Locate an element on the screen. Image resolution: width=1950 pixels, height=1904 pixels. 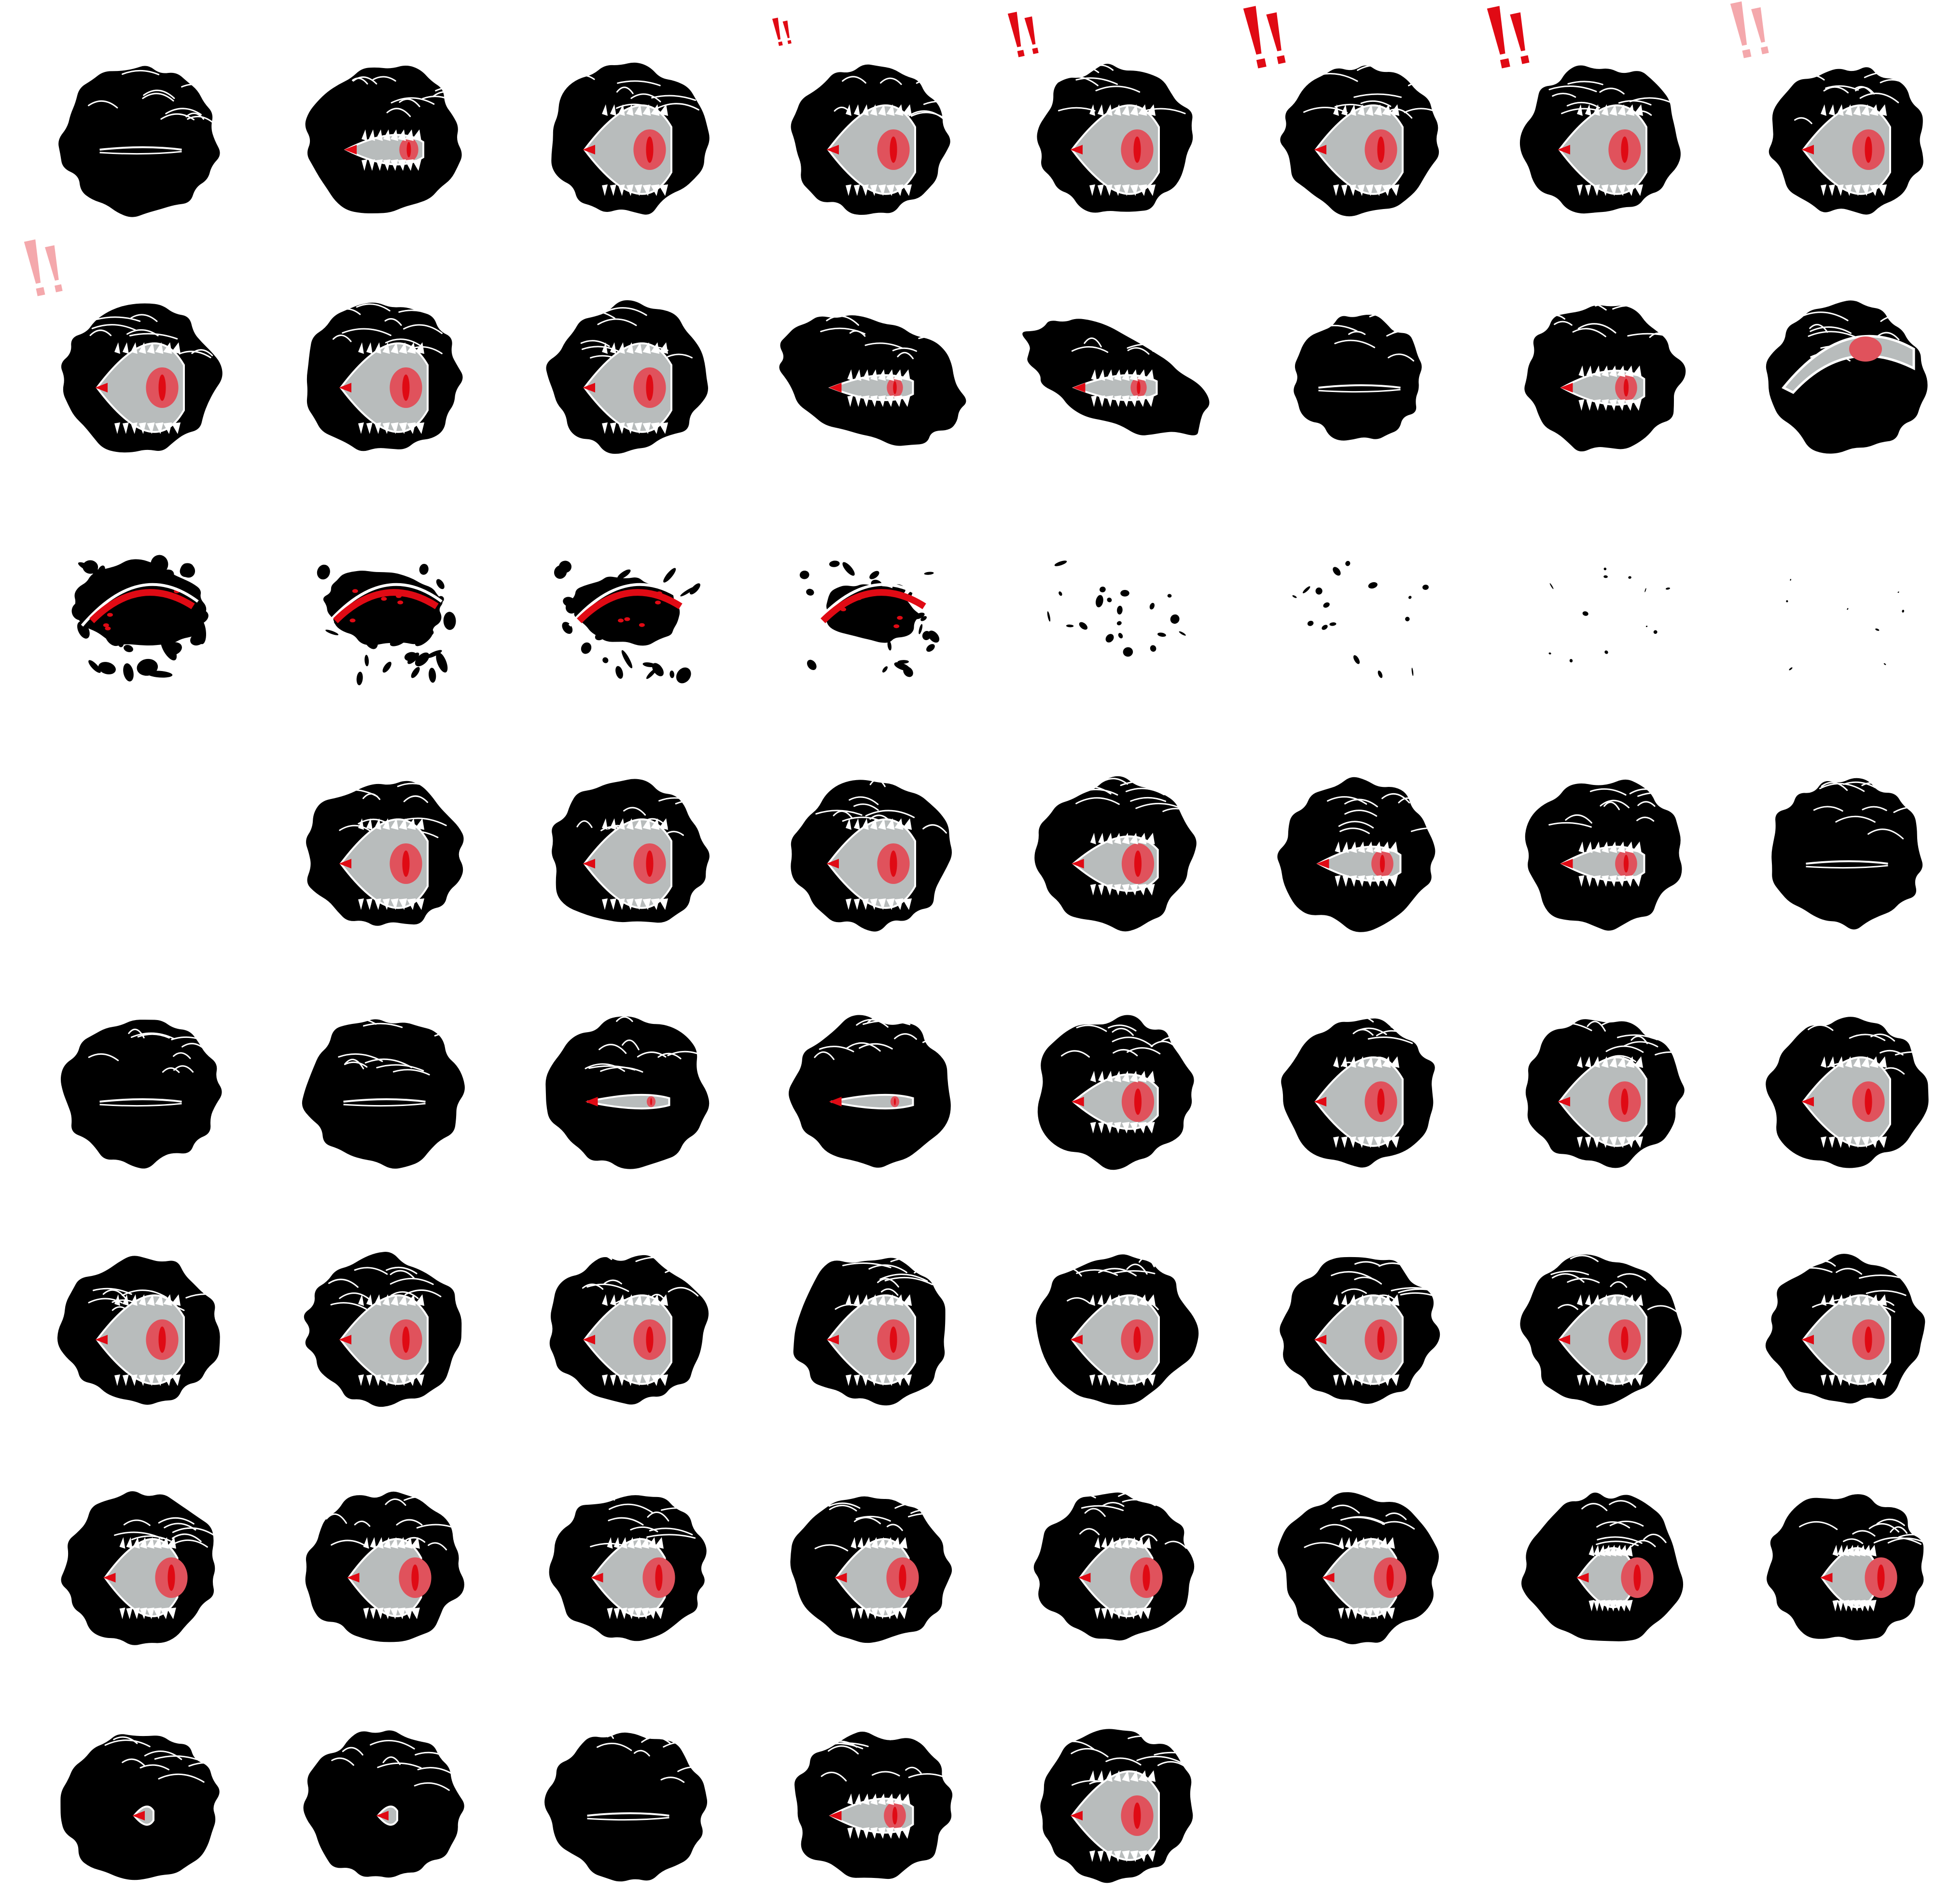
creature-body is located at coordinates (140, 1807).